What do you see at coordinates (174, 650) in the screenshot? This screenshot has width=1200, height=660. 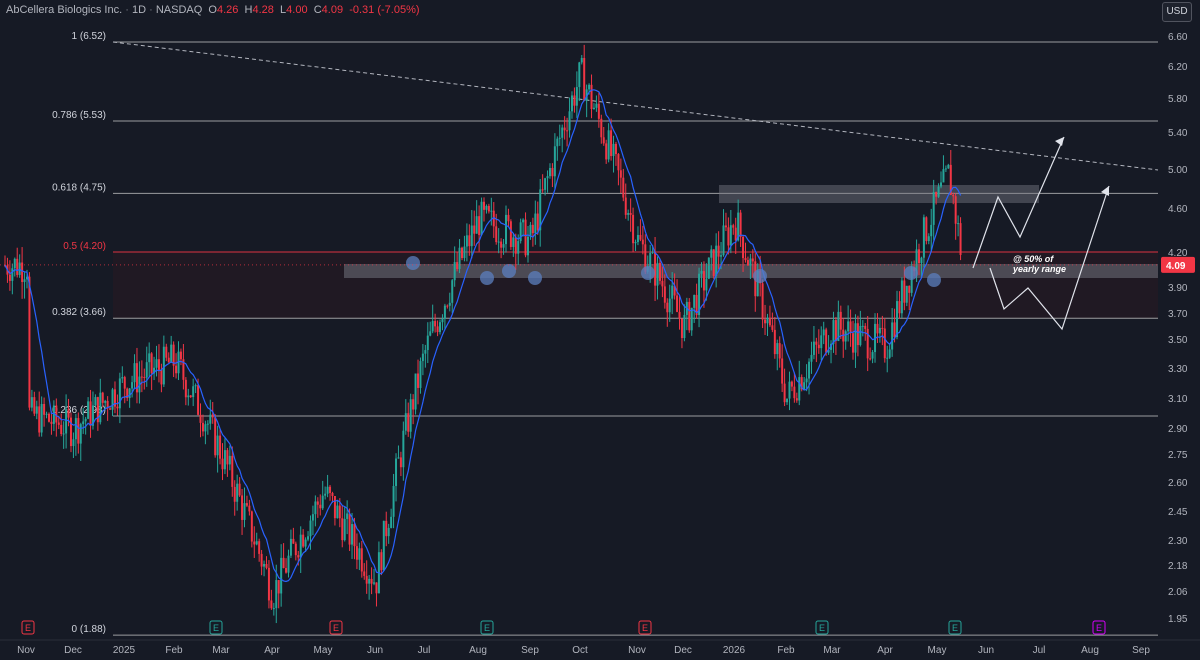 I see `x-tick-label: Feb` at bounding box center [174, 650].